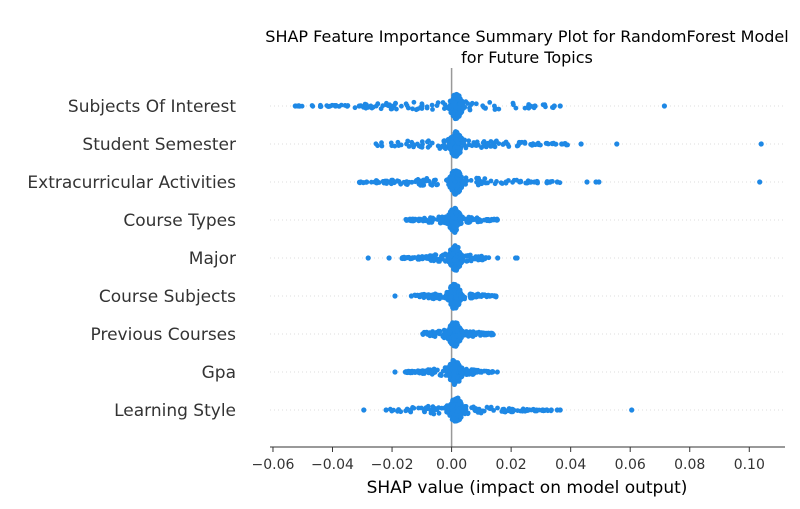  What do you see at coordinates (527, 488) in the screenshot?
I see `x-axis-label: SHAP value (impact on model output)` at bounding box center [527, 488].